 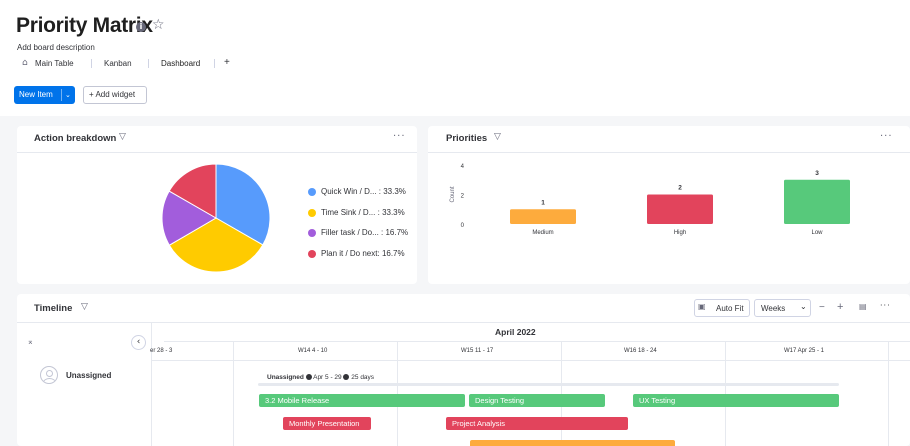 I want to click on zoom-in-button: +, so click(x=840, y=307).